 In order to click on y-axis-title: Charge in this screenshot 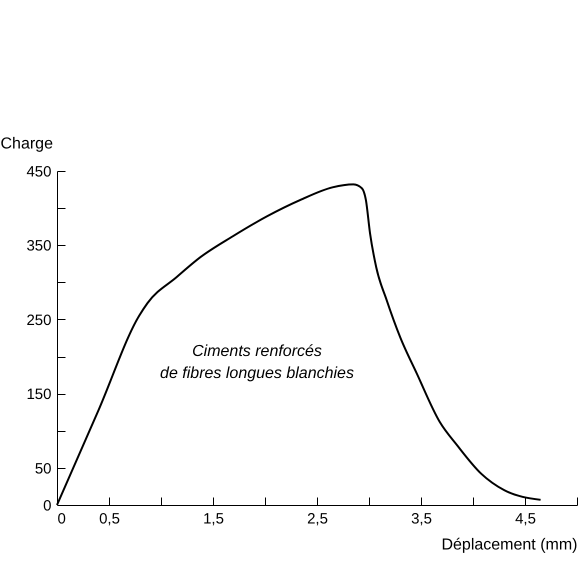, I will do `click(27, 144)`.